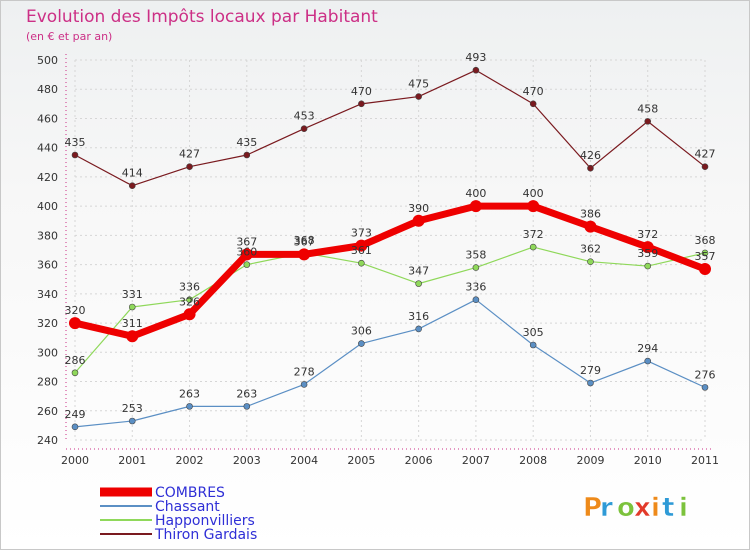 The height and width of the screenshot is (550, 750). Describe the element at coordinates (590, 155) in the screenshot. I see `data-label-thiron-gardais: 426` at that location.